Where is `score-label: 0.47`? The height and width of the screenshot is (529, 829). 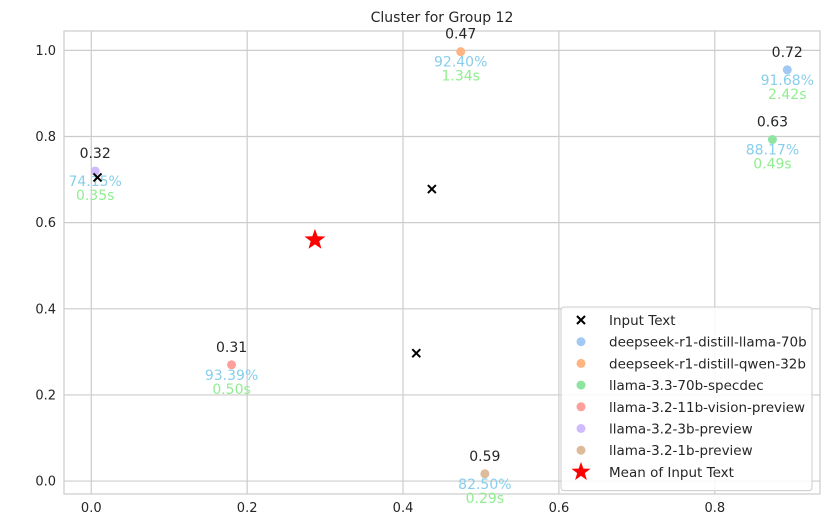
score-label: 0.47 is located at coordinates (460, 35).